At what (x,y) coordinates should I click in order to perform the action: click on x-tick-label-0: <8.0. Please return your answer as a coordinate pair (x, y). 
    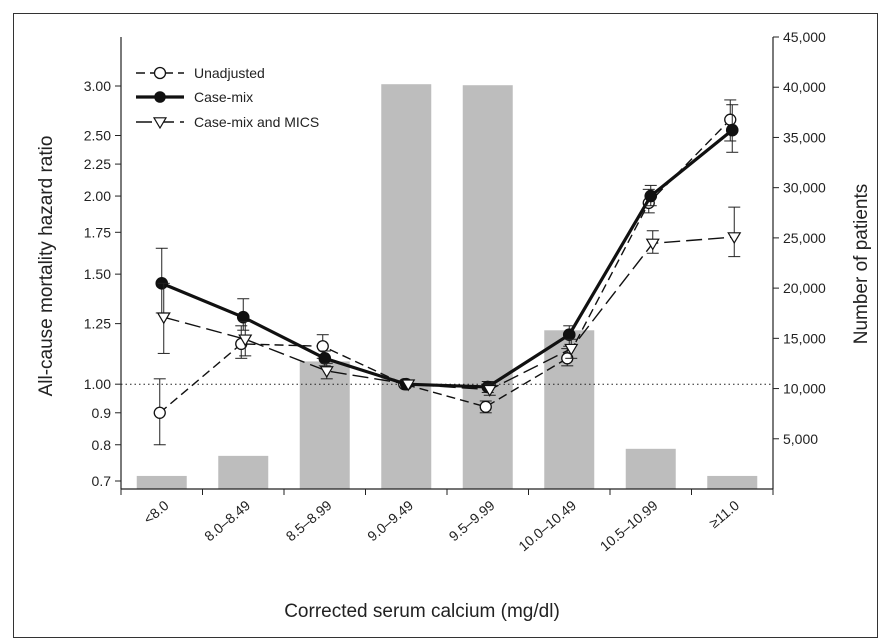
    Looking at the image, I should click on (156, 512).